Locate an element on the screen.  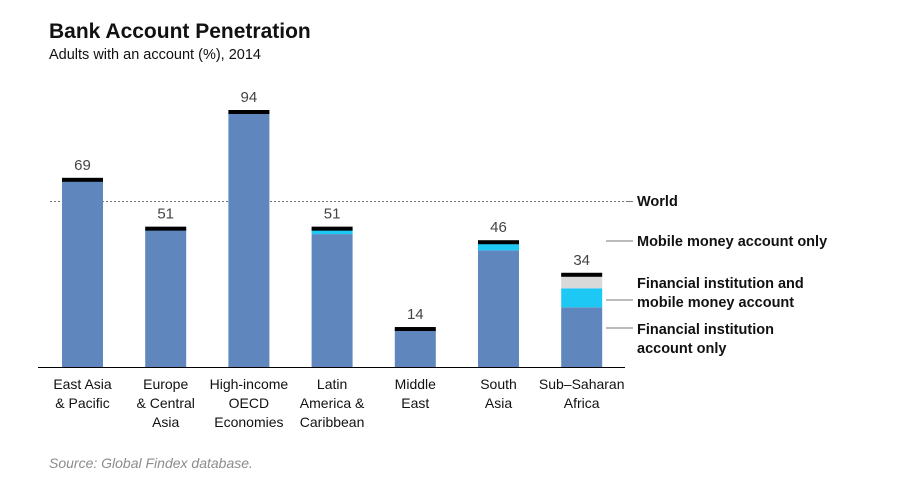
legend-fi-only: Financial institution account only is located at coordinates (705, 339).